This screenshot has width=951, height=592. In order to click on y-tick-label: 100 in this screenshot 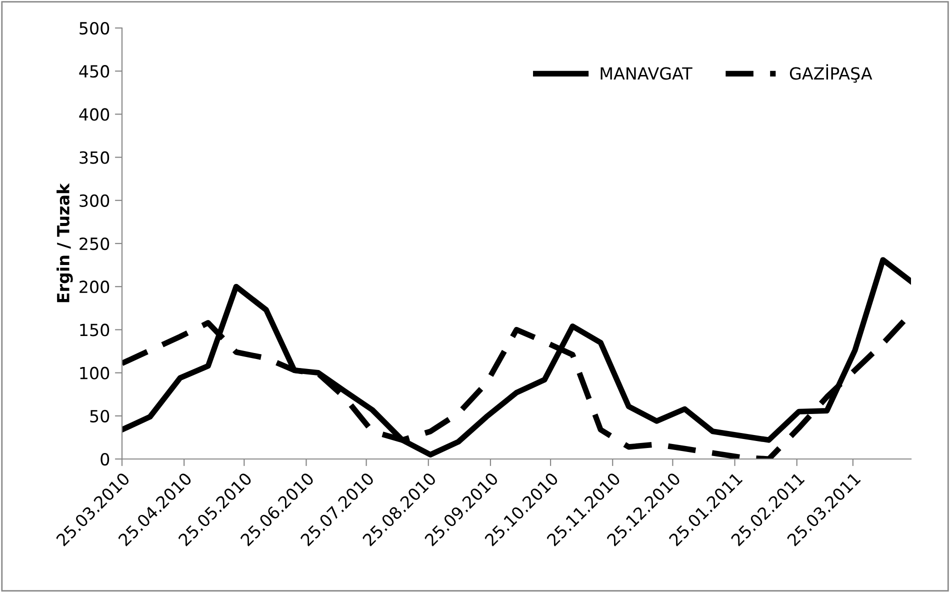, I will do `click(95, 373)`.